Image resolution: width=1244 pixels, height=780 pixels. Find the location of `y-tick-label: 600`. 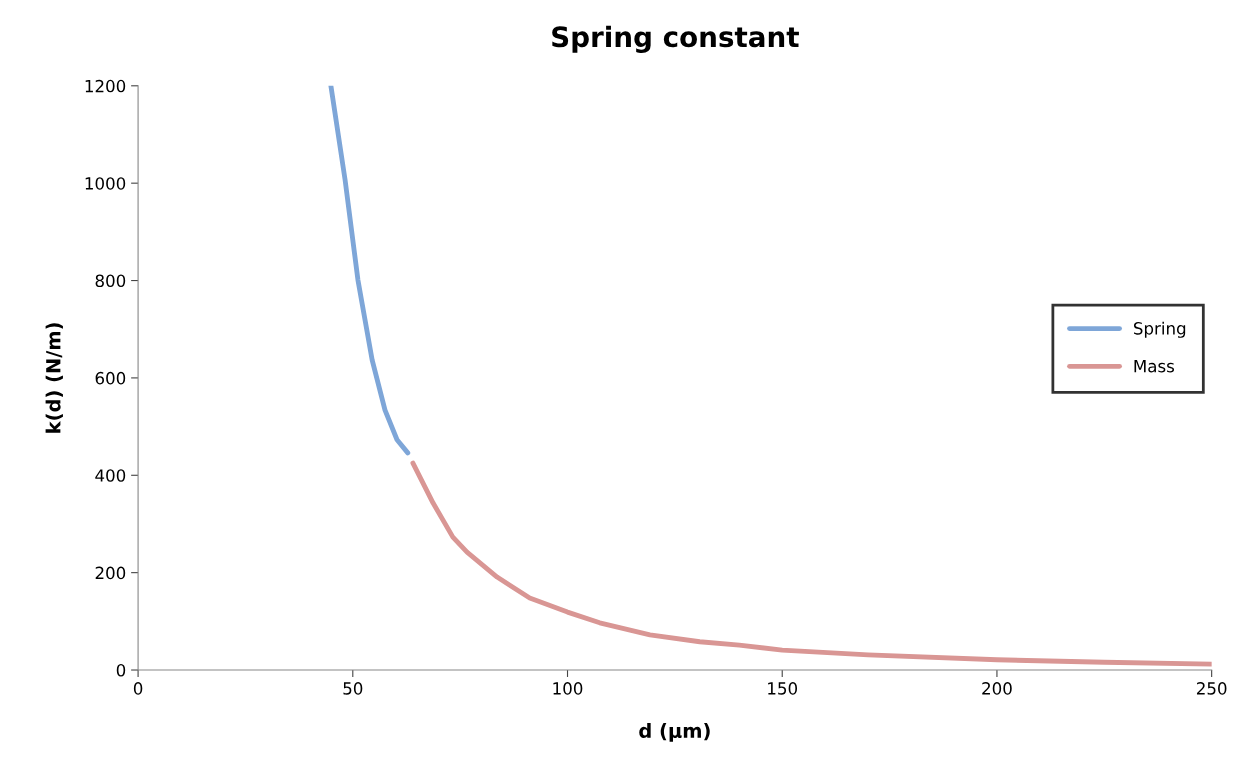

y-tick-label: 600 is located at coordinates (110, 378).